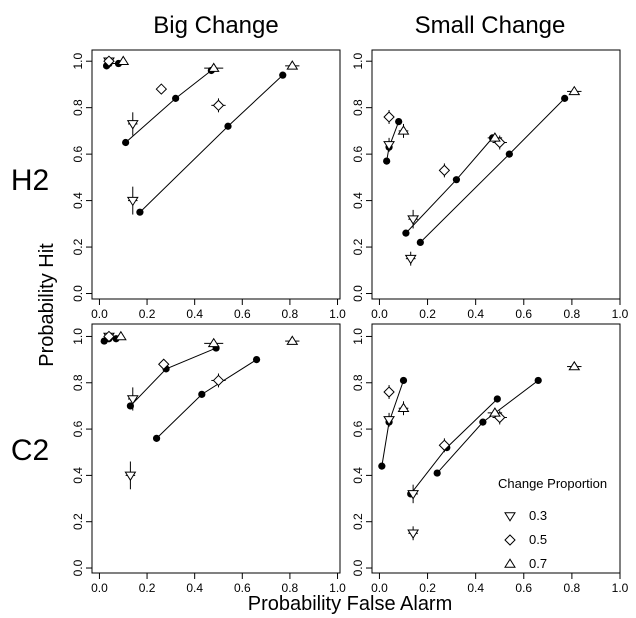 This screenshot has height=618, width=636. What do you see at coordinates (538, 539) in the screenshot?
I see `legend-label-0-5: 0.5` at bounding box center [538, 539].